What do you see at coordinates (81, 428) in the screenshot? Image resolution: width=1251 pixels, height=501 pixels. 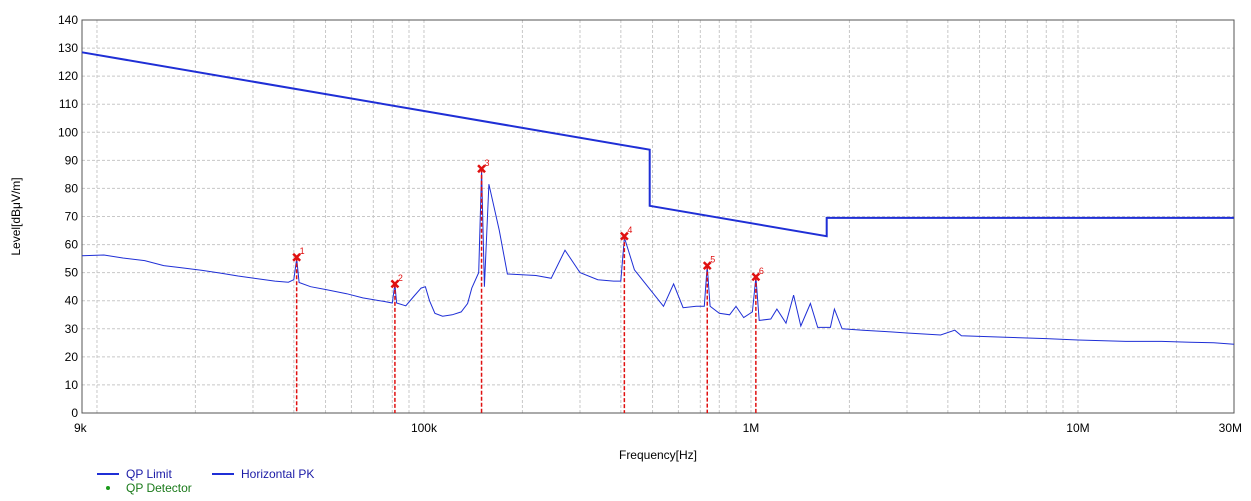 I see `x-tick-label: 9k` at bounding box center [81, 428].